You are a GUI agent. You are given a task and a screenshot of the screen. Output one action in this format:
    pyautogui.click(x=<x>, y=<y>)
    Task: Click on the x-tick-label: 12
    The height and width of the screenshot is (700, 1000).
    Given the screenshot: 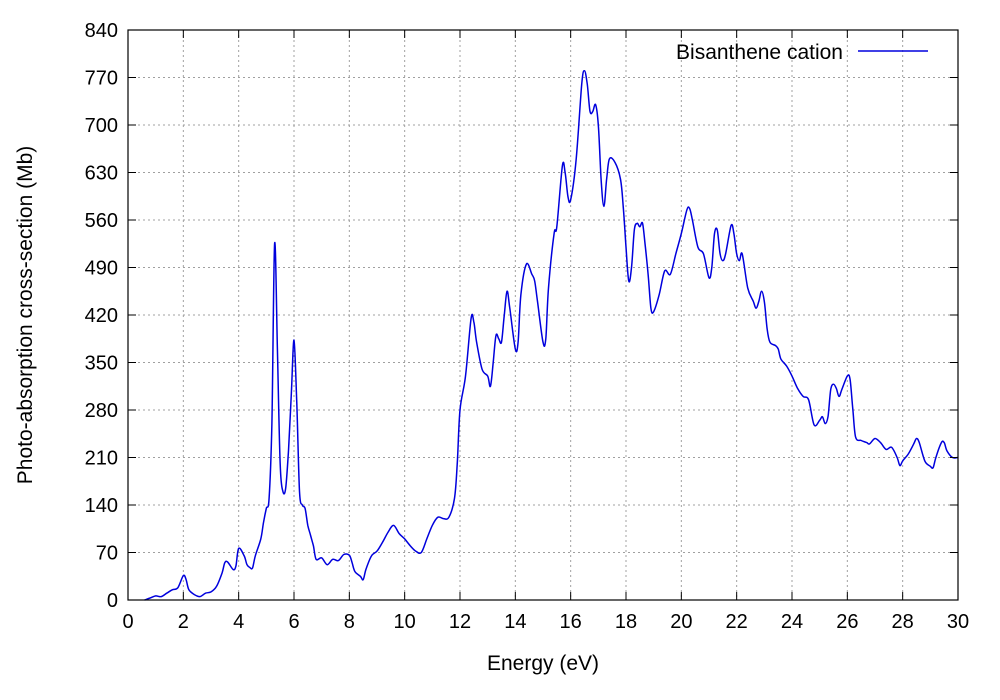 What is the action you would take?
    pyautogui.click(x=460, y=622)
    